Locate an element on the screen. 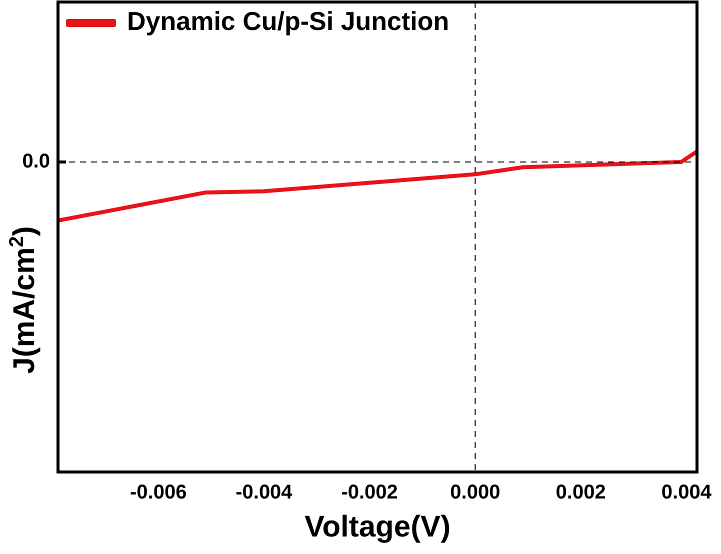  x-tick-label: 0.004 is located at coordinates (686, 493).